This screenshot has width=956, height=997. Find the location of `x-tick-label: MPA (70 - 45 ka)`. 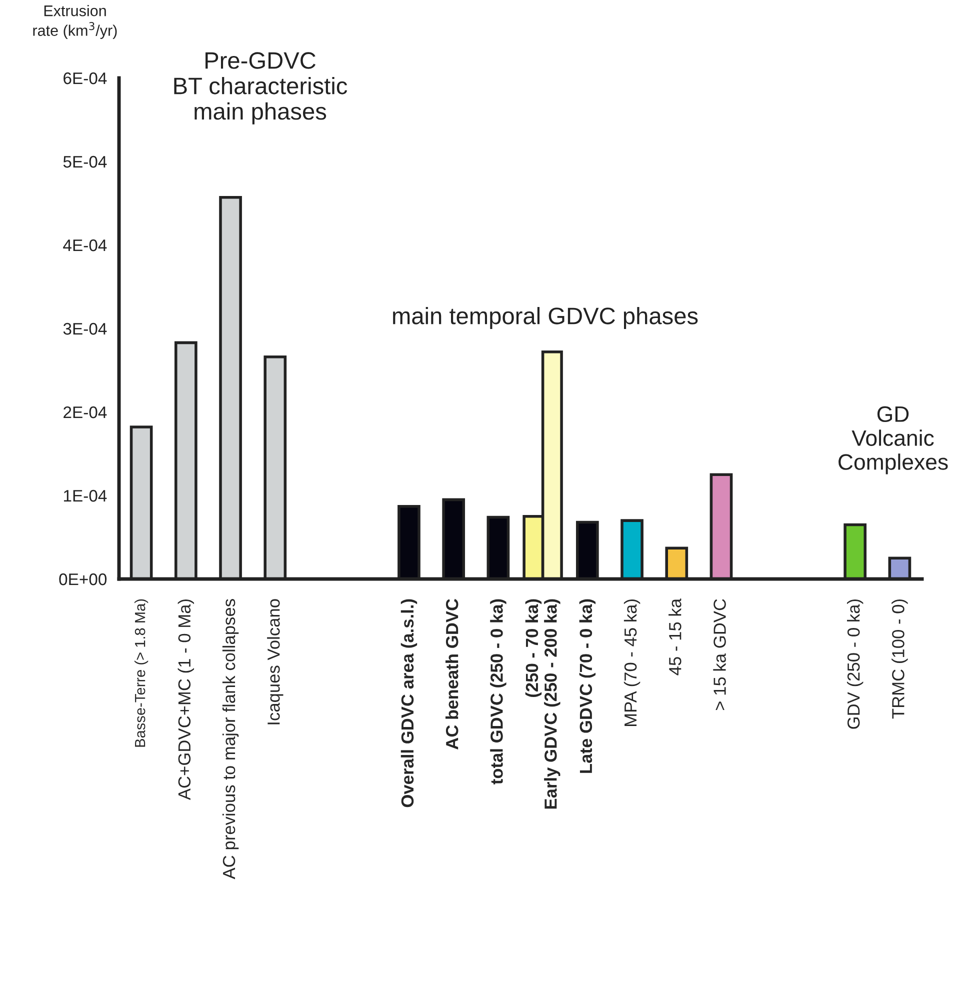

x-tick-label: MPA (70 - 45 ka) is located at coordinates (632, 663).